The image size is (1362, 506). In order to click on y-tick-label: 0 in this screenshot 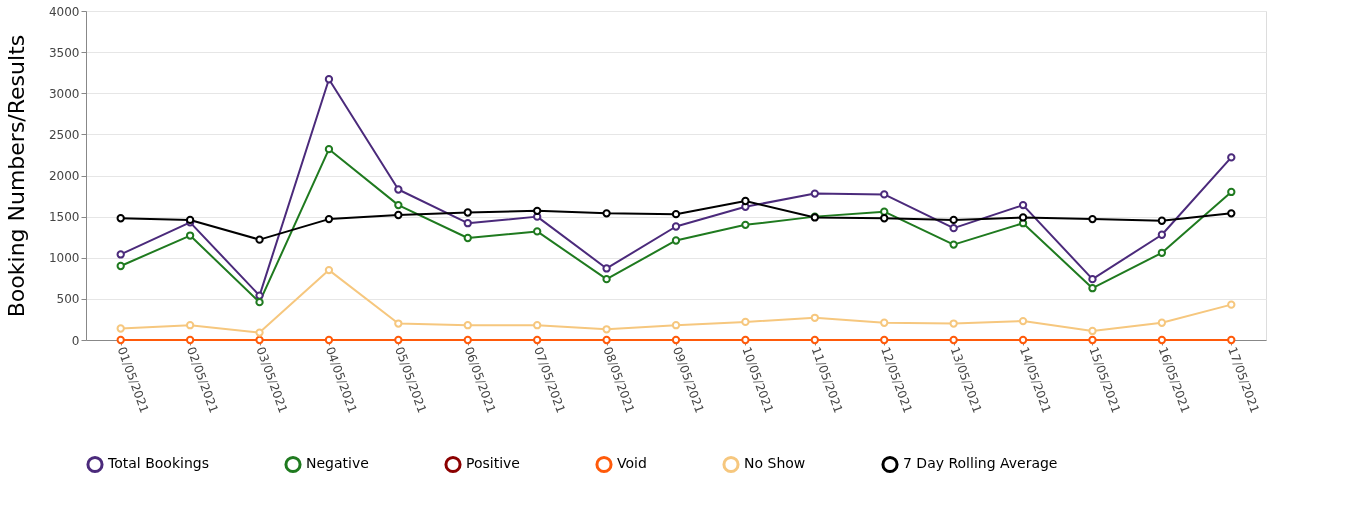, I will do `click(75, 340)`.